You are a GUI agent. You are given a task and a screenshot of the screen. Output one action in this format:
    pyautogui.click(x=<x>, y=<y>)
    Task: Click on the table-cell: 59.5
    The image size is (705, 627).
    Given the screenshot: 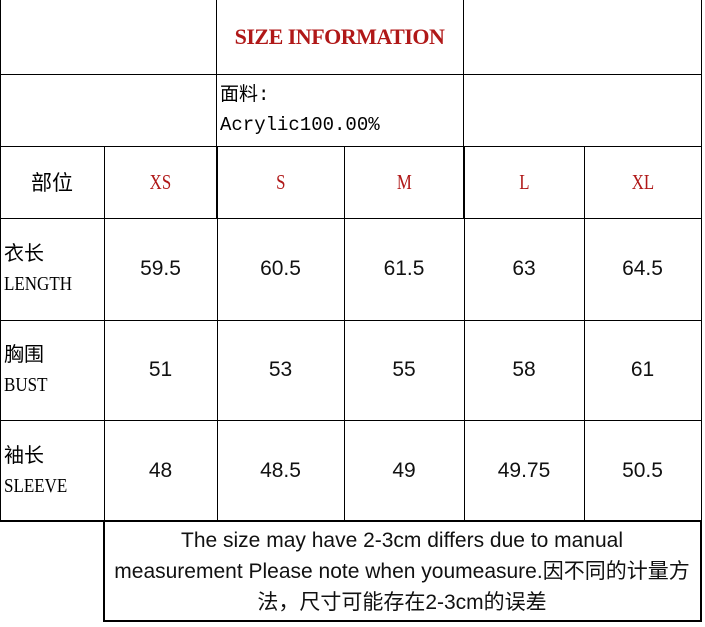 What is the action you would take?
    pyautogui.click(x=160, y=268)
    